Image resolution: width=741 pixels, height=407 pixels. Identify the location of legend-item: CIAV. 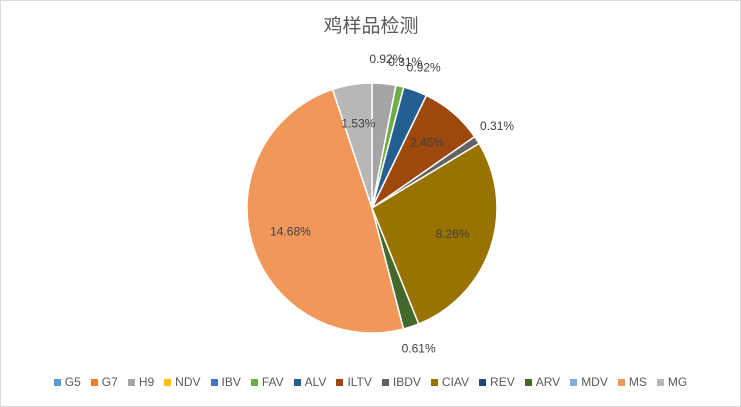
(450, 382).